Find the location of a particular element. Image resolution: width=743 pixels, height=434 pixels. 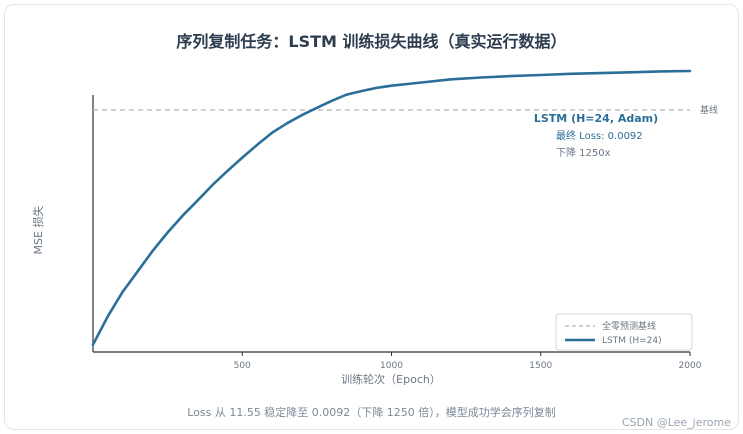

watermark: CSDN @Lee_jerome is located at coordinates (676, 422).